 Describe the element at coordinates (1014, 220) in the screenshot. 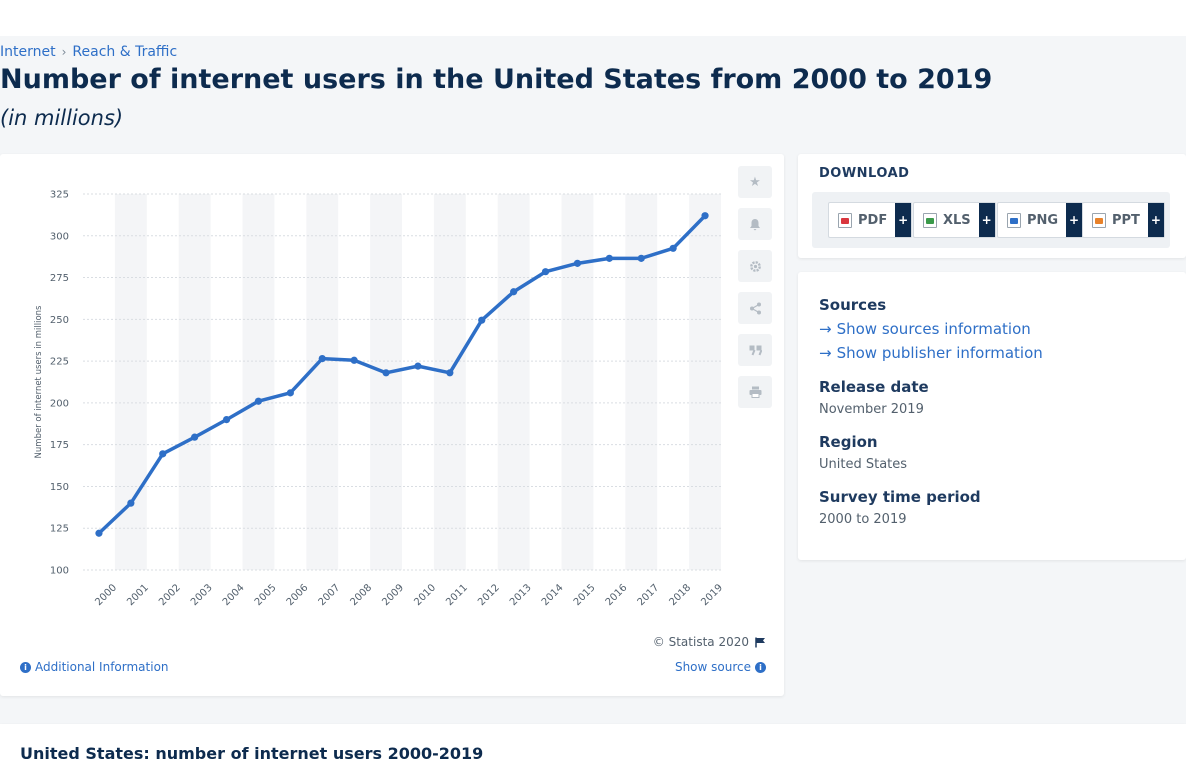

I see `png-file-icon` at that location.